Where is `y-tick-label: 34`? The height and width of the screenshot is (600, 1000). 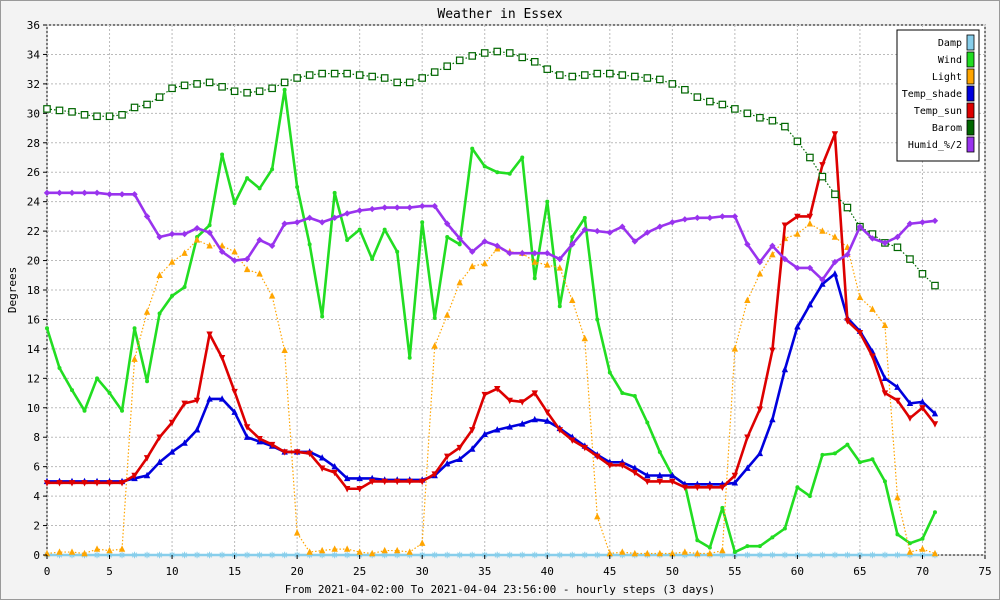 y-tick-label: 34 is located at coordinates (34, 54).